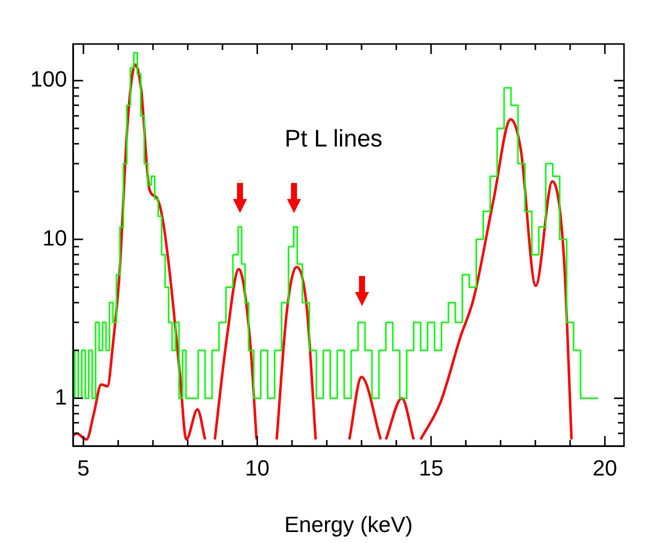 The height and width of the screenshot is (543, 646). Describe the element at coordinates (333, 139) in the screenshot. I see `annotation: Pt L lines` at that location.